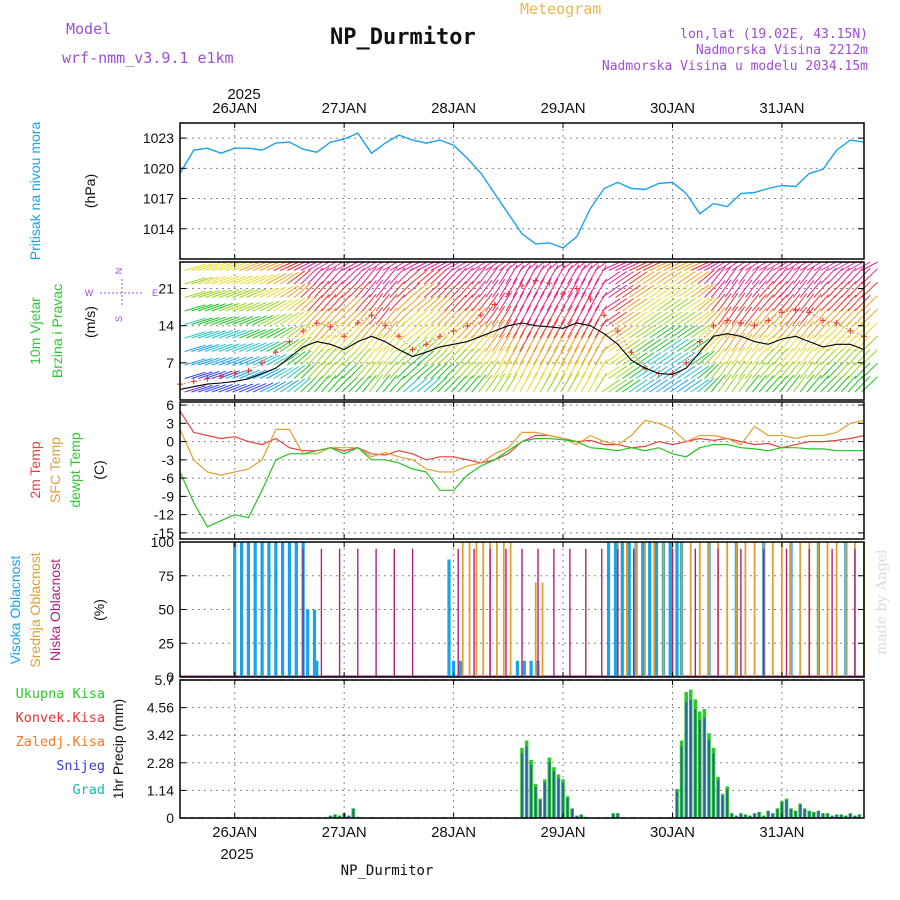 This screenshot has width=900, height=900. I want to click on top-date-axis: 26JAN 27JAN 28JAN 29JAN 30JAN 31JAN, so click(508, 108).